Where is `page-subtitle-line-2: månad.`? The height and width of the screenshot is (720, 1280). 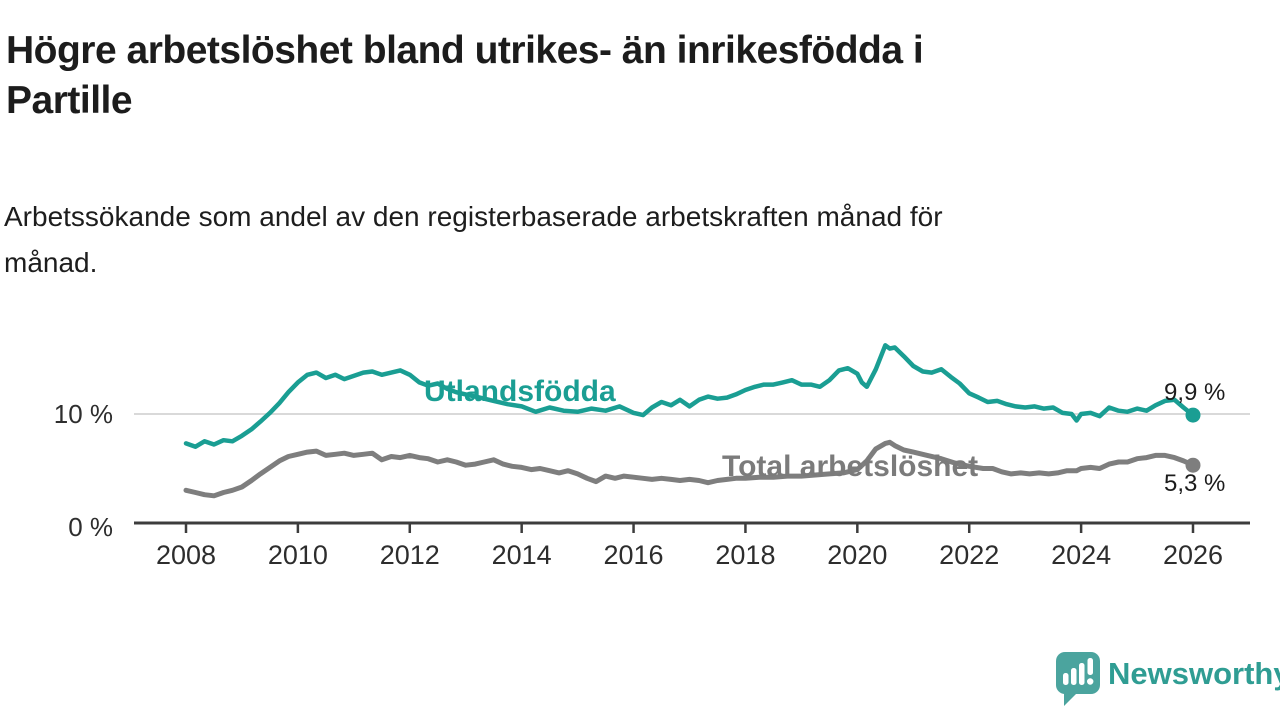 page-subtitle-line-2: månad. is located at coordinates (51, 262).